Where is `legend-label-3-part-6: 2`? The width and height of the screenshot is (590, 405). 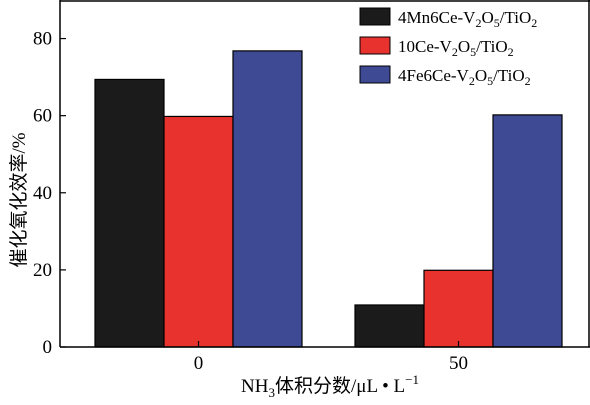 legend-label-3-part-6: 2 is located at coordinates (528, 81).